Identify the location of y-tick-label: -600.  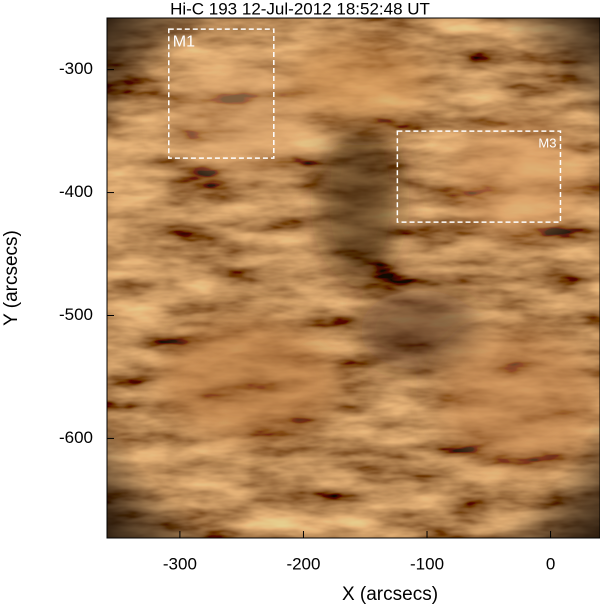
(76, 437).